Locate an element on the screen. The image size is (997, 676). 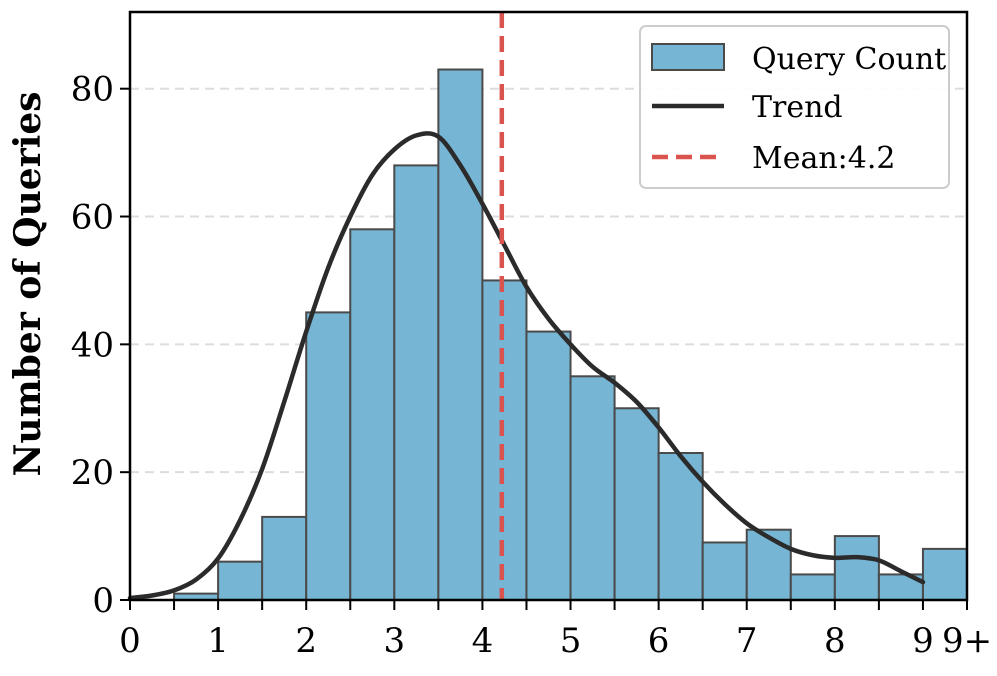
legend-label: Trend is located at coordinates (797, 107).